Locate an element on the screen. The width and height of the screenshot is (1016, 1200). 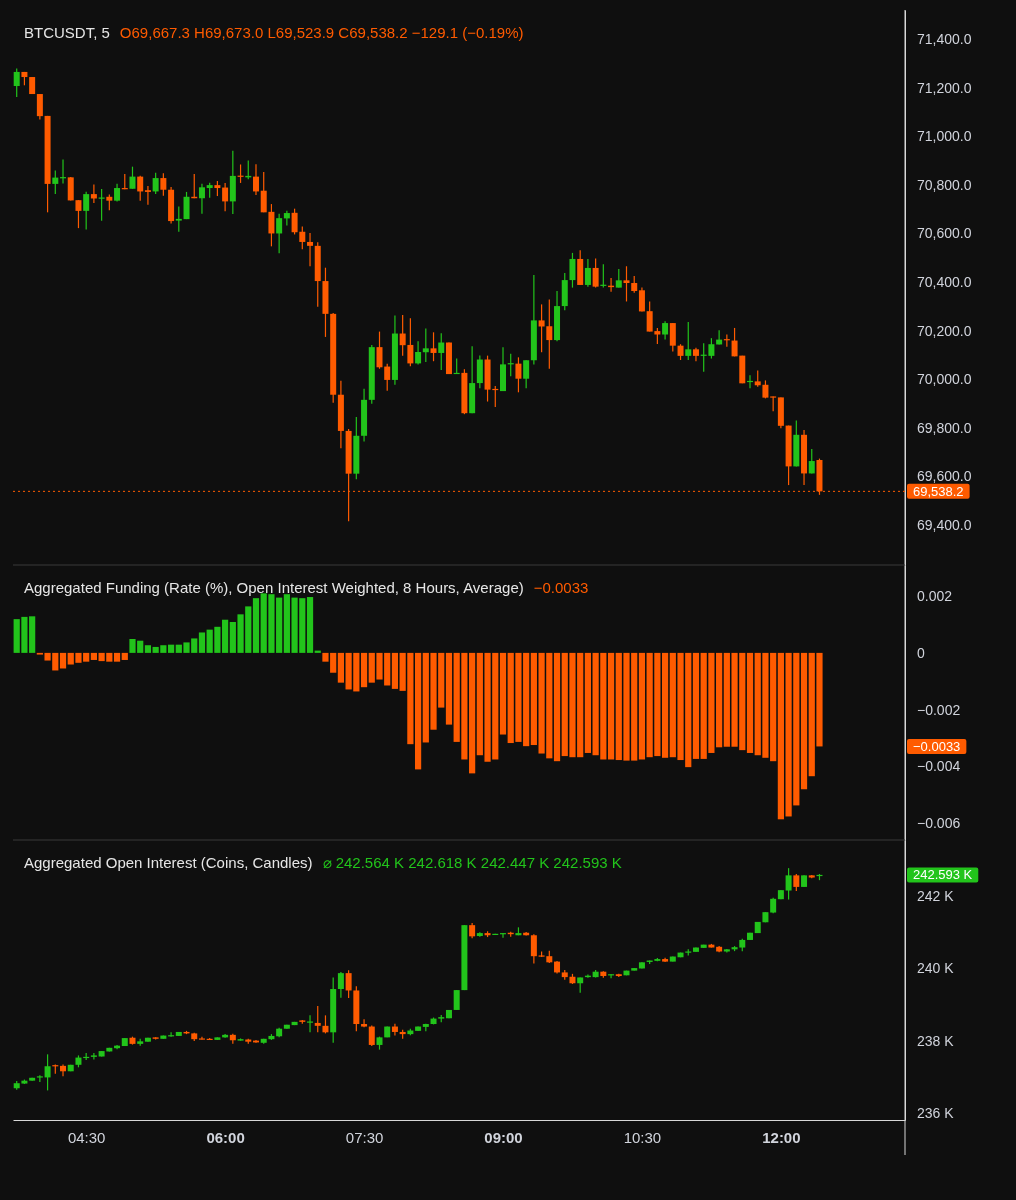
y-tick-label: 238 K is located at coordinates (936, 1040).